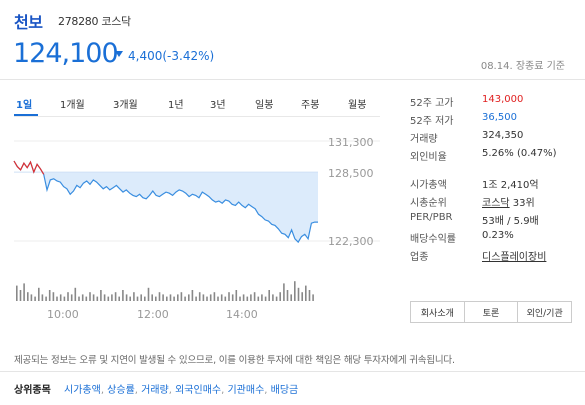  Describe the element at coordinates (121, 390) in the screenshot. I see `top-link-rise: 상승률` at that location.